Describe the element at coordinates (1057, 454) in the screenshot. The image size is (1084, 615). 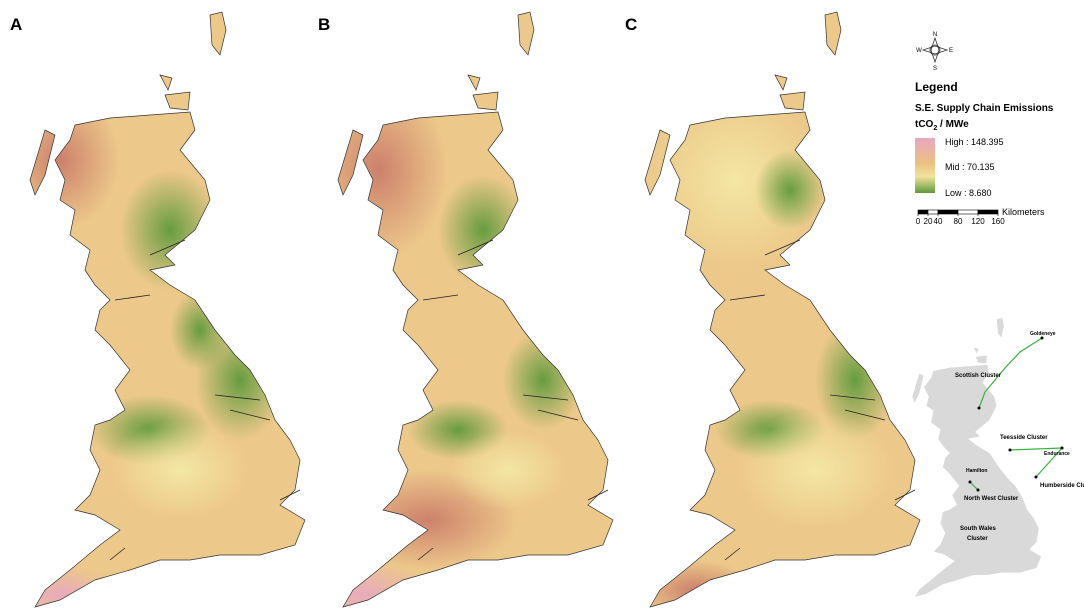
I see `inset-label: Endurance` at that location.